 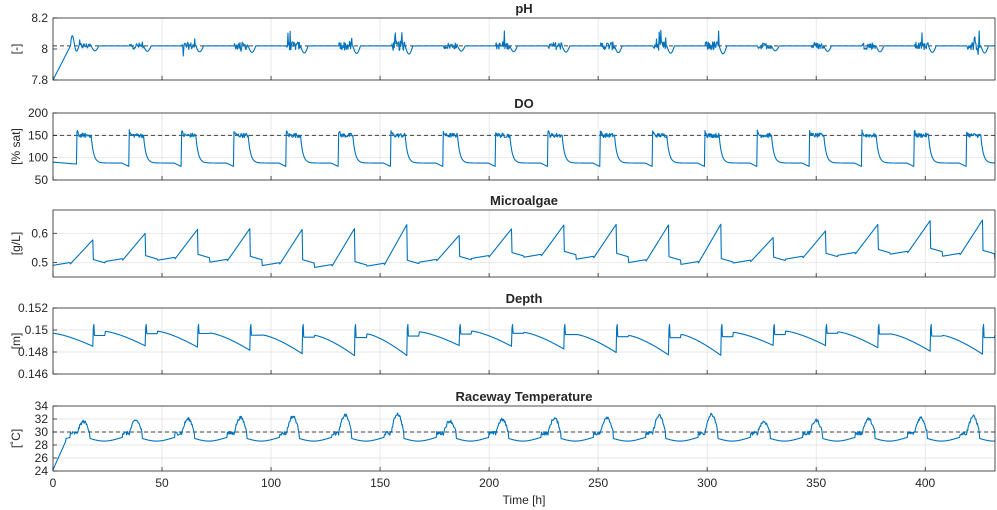 What do you see at coordinates (33, 308) in the screenshot?
I see `y-tick-label: 0.152` at bounding box center [33, 308].